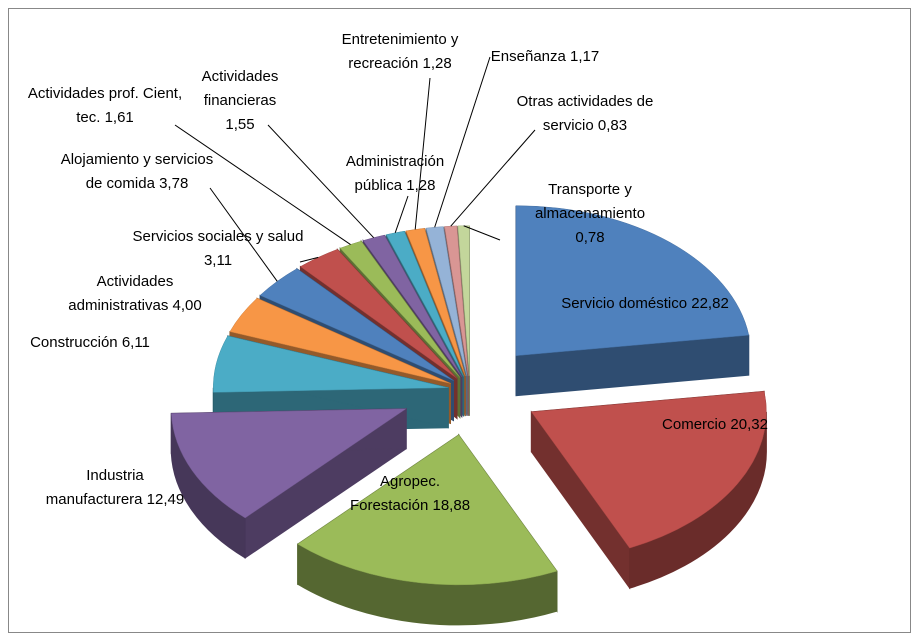 The width and height of the screenshot is (920, 637). I want to click on category-label: Transporte y almacenamiento, so click(590, 201).